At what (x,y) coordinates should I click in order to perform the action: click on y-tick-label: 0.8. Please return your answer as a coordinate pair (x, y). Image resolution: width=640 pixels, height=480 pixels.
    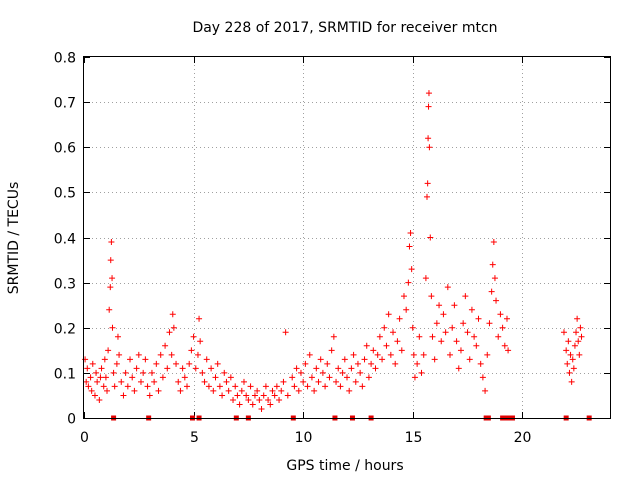
    Looking at the image, I should click on (65, 59).